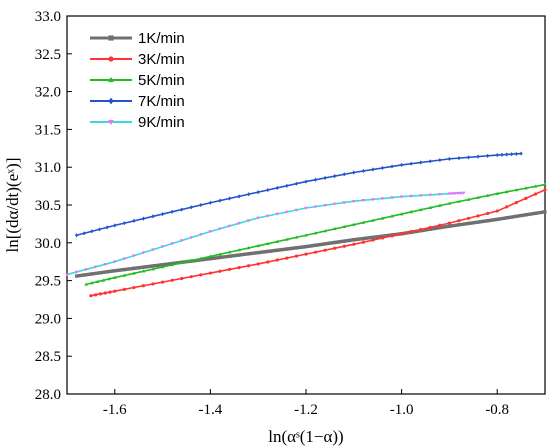 The height and width of the screenshot is (448, 550). What do you see at coordinates (137, 101) in the screenshot?
I see `legend-item: 7K/min` at bounding box center [137, 101].